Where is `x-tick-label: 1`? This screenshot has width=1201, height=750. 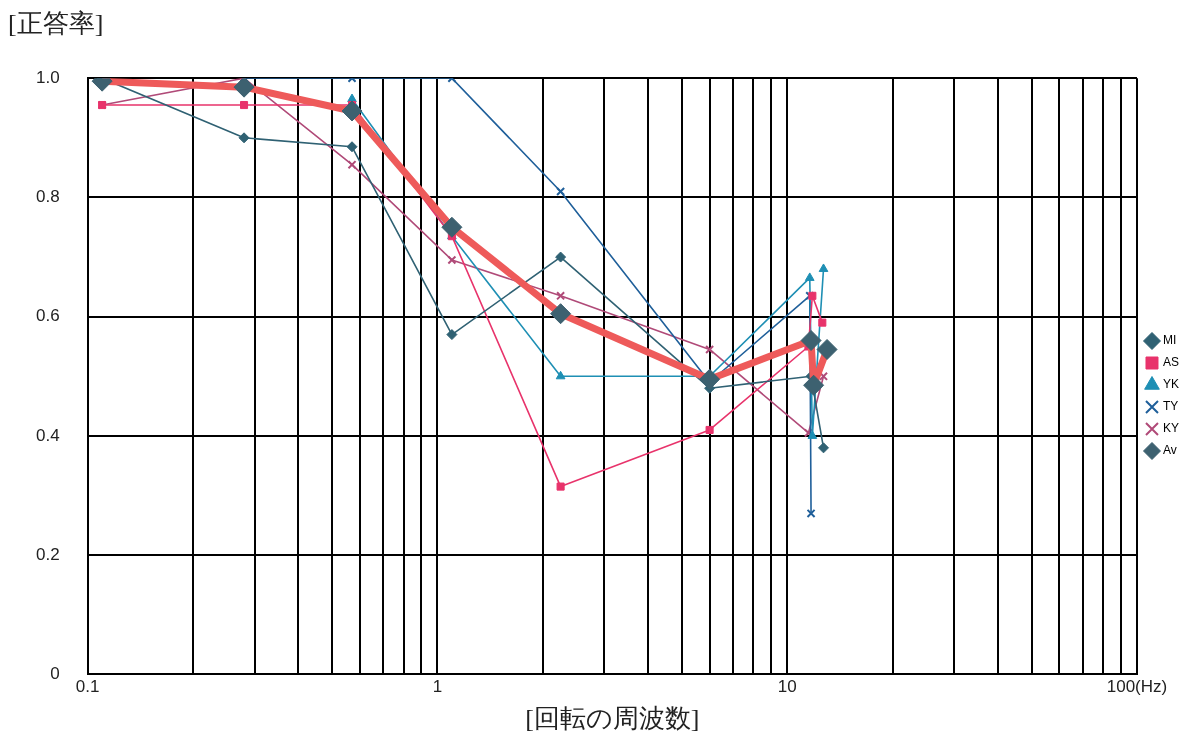 x-tick-label: 1 is located at coordinates (437, 687).